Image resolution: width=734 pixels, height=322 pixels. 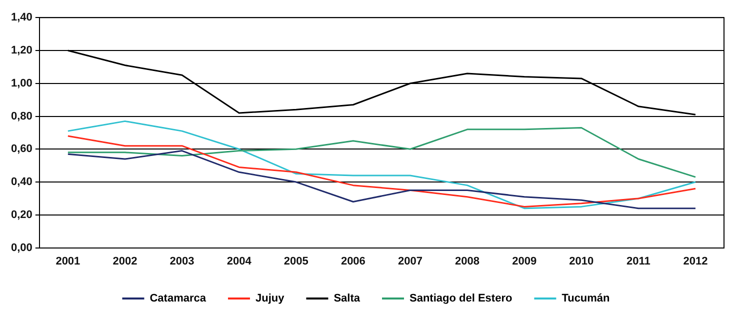 What do you see at coordinates (581, 261) in the screenshot?
I see `x-tick-label: 2010` at bounding box center [581, 261].